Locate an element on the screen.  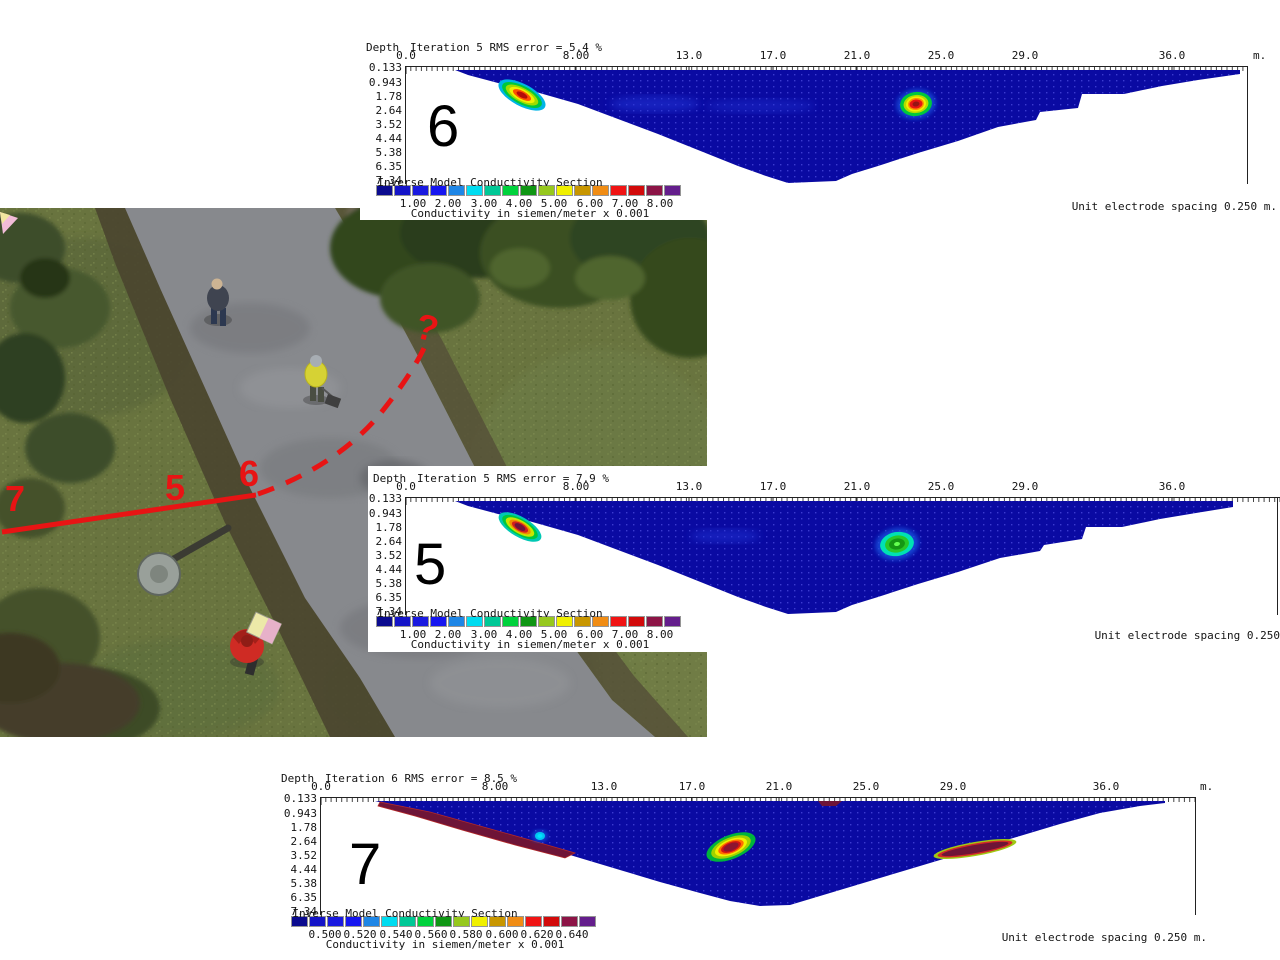
section5-depth-tick: 2.64 is located at coordinates (389, 541).